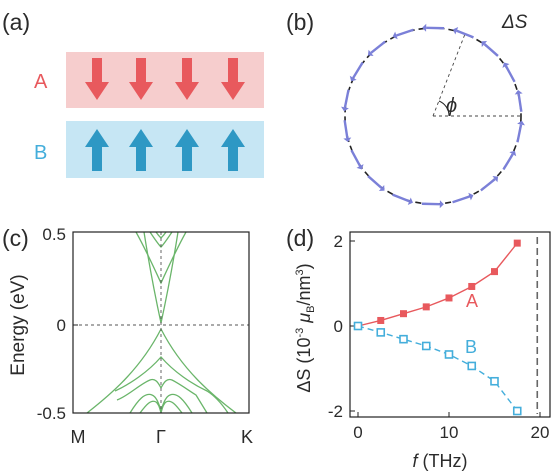 The height and width of the screenshot is (472, 554). Describe the element at coordinates (304, 320) in the screenshot. I see `ylabel-part: μ` at that location.